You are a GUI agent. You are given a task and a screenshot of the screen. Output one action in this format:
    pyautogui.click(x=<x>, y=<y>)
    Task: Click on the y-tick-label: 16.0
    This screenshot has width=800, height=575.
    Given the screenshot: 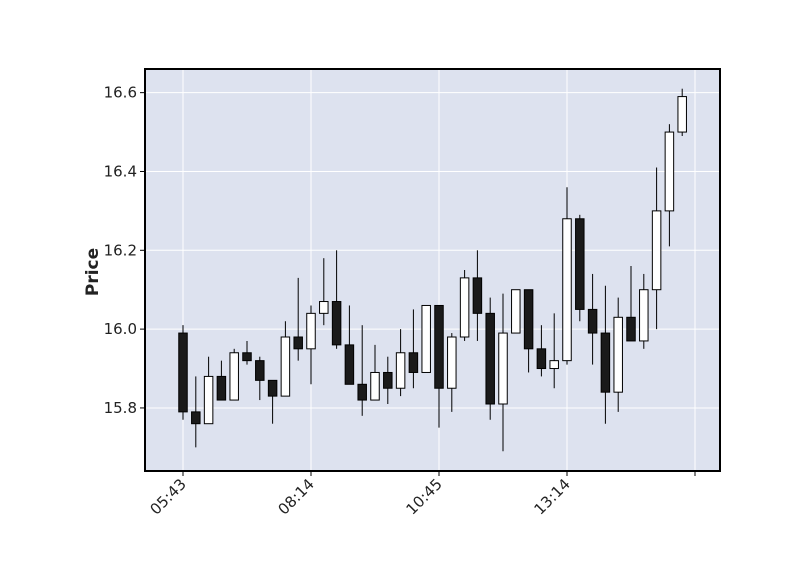 What is the action you would take?
    pyautogui.click(x=120, y=329)
    